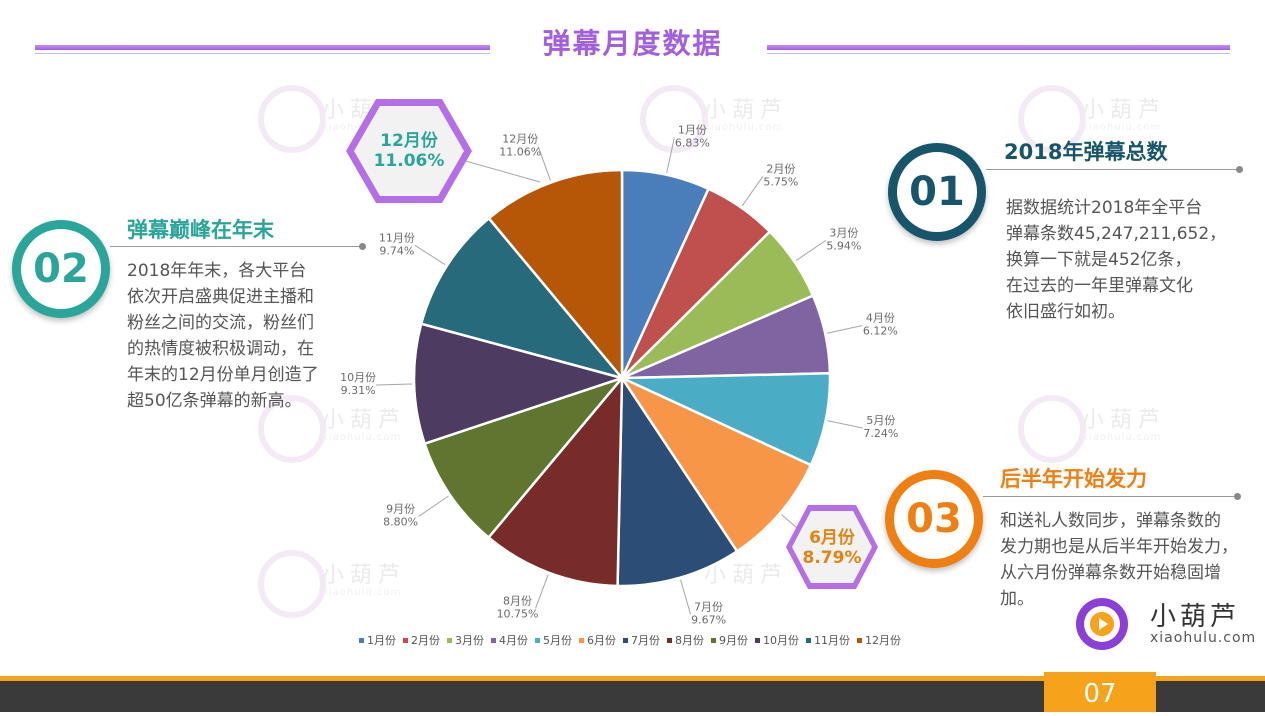  I want to click on section-01-number: 01, so click(937, 192).